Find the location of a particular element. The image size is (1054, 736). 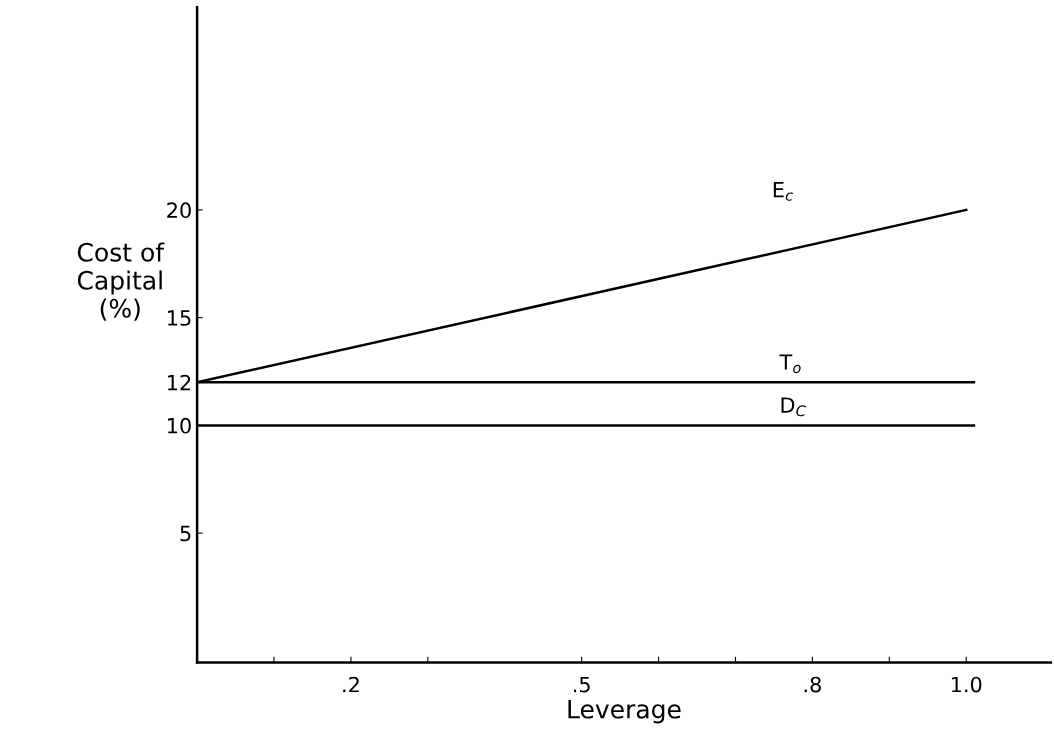

y-tick-label: 12 is located at coordinates (179, 382).